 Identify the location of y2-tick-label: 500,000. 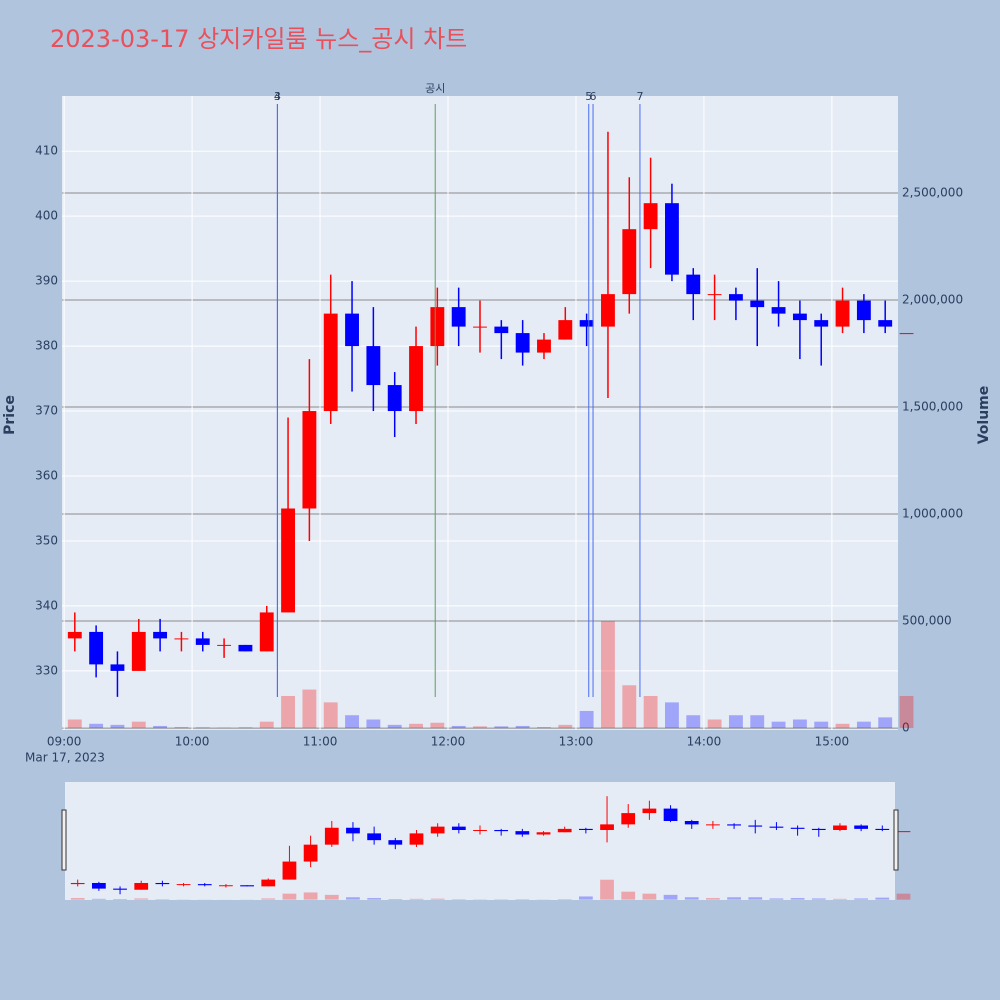
(927, 621).